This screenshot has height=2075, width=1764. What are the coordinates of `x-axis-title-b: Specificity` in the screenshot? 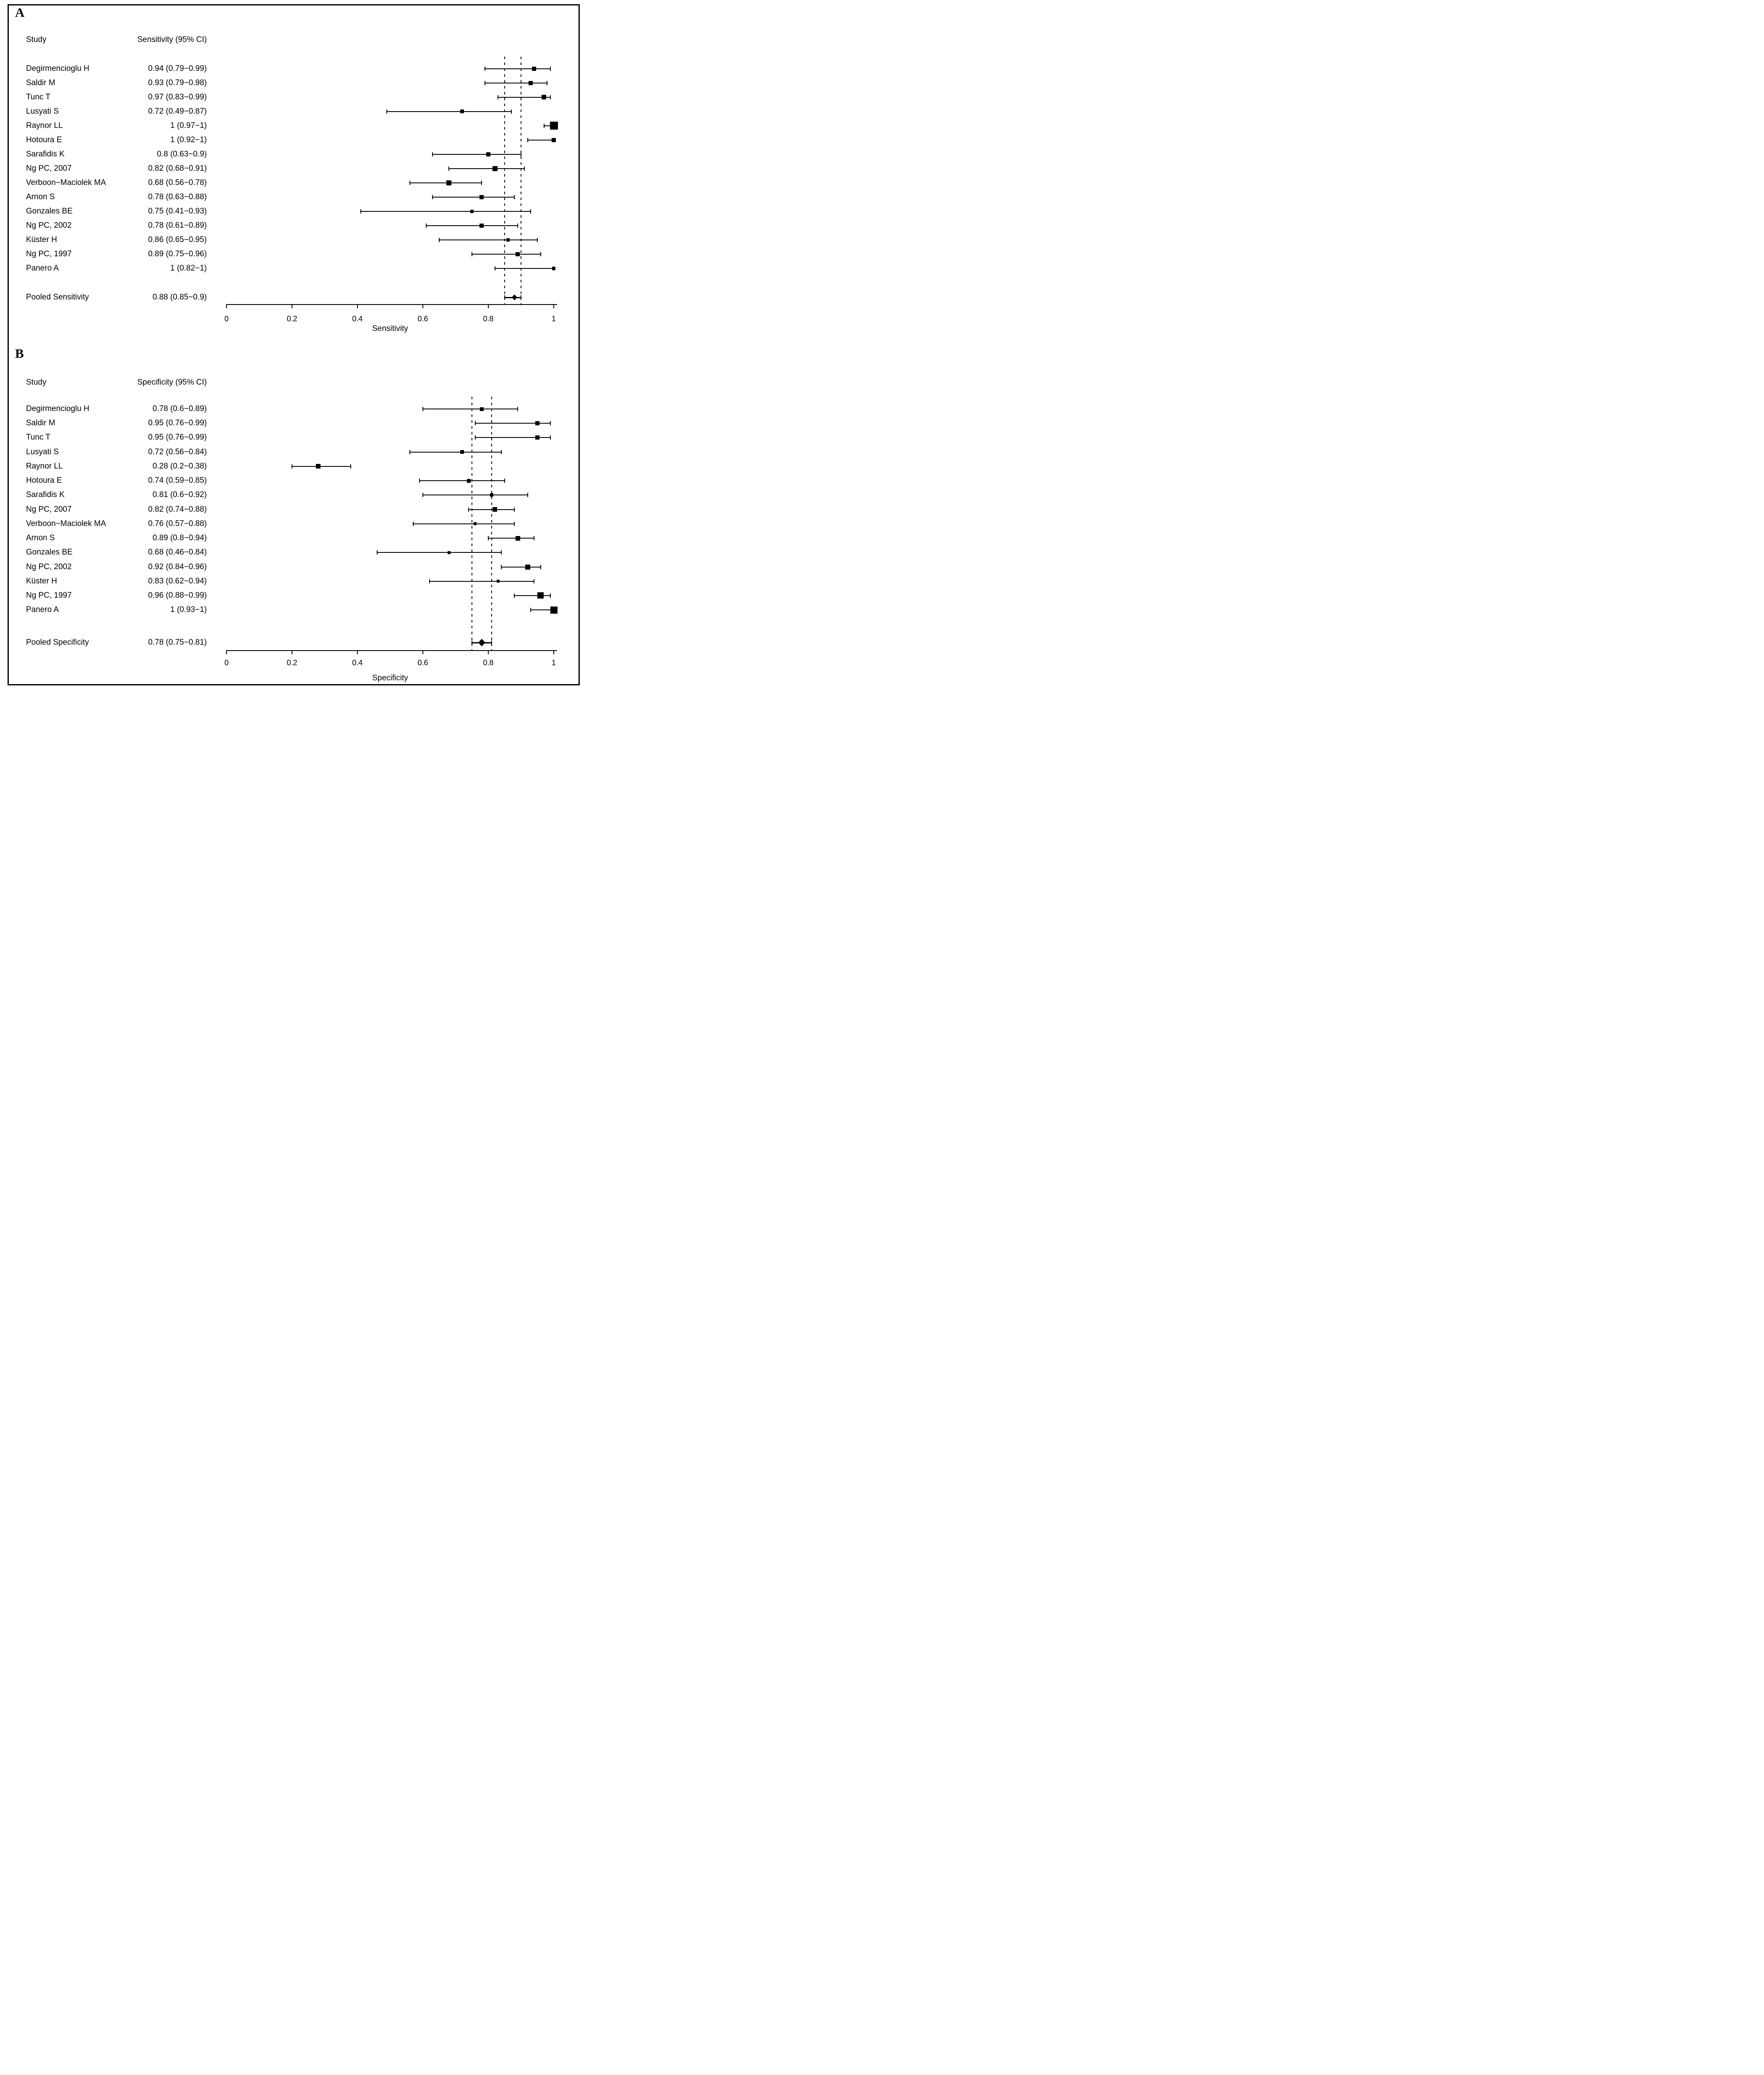 It's located at (390, 678).